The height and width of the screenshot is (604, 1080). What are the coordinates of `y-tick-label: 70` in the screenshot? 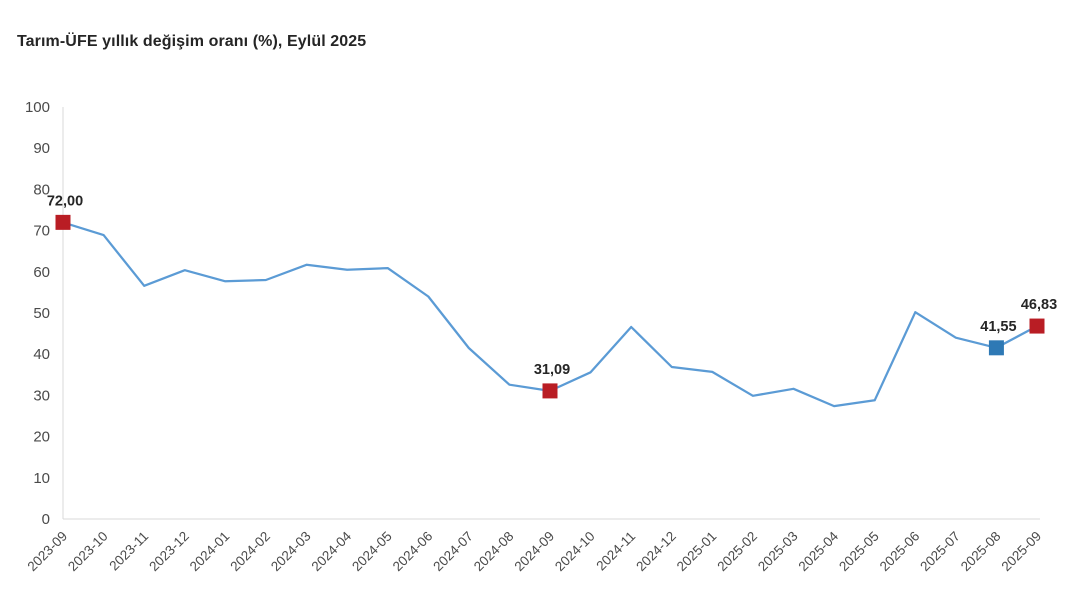 It's located at (41, 231).